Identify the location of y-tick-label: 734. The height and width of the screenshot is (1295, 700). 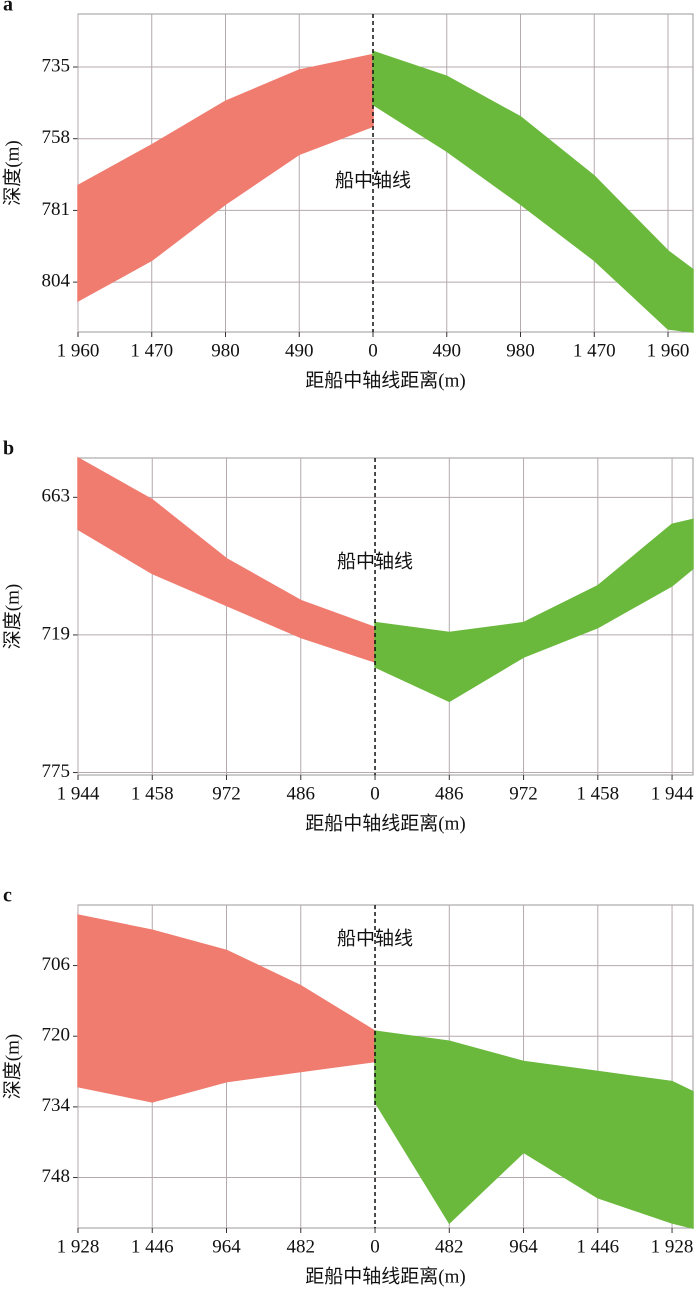
(56, 1105).